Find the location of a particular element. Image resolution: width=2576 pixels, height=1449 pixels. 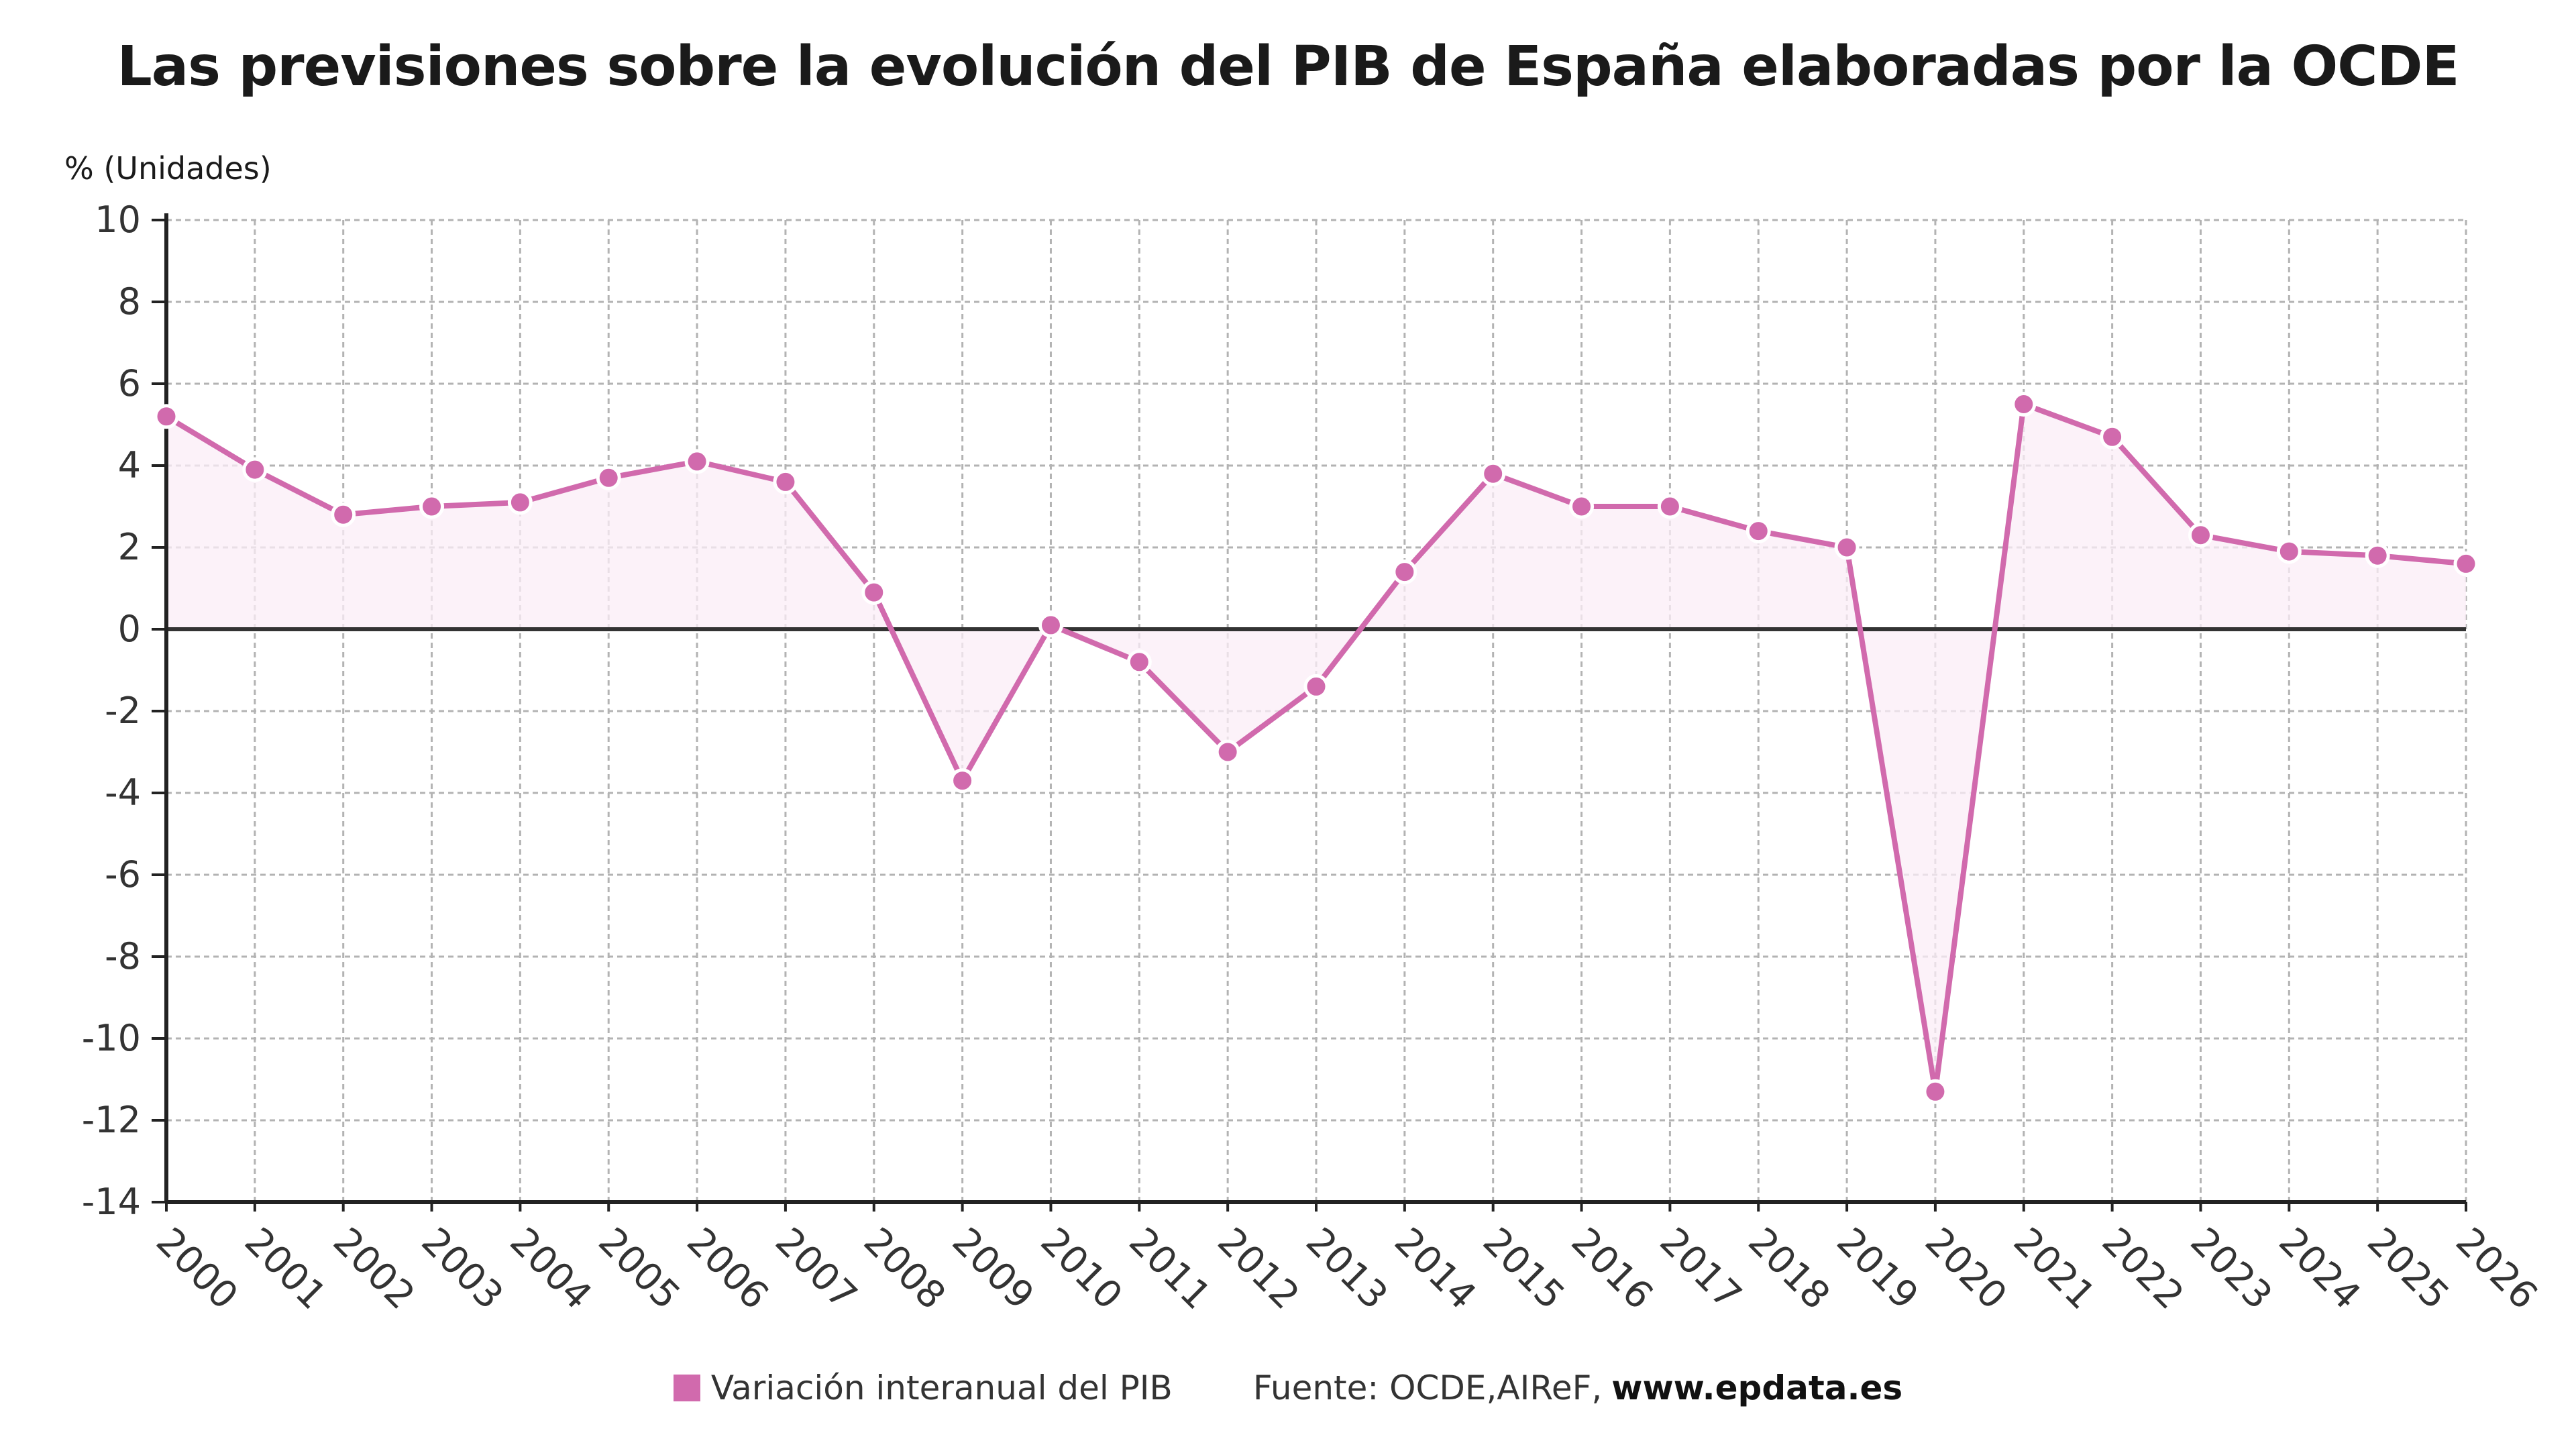

x-tick-label: 2004 is located at coordinates (550, 1269).